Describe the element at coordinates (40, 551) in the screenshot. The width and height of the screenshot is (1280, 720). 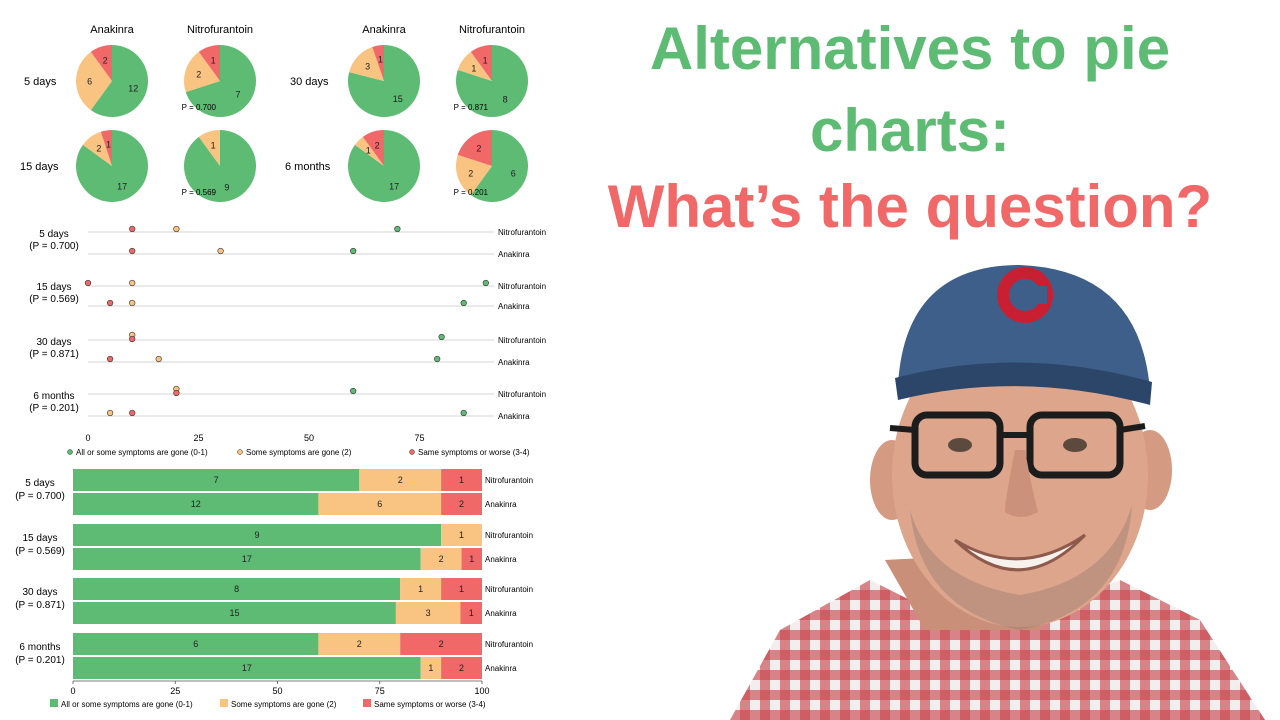
I see `bar-group-p-value: (P = 0.569)` at that location.